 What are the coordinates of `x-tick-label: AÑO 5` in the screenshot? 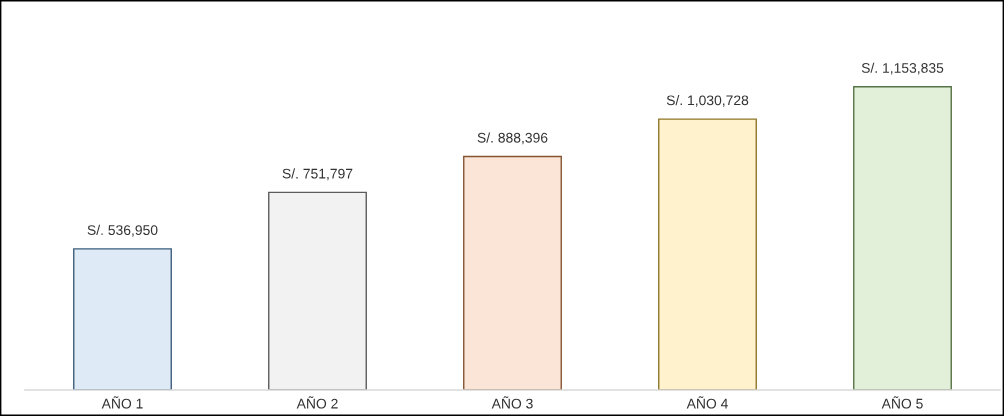 It's located at (902, 402).